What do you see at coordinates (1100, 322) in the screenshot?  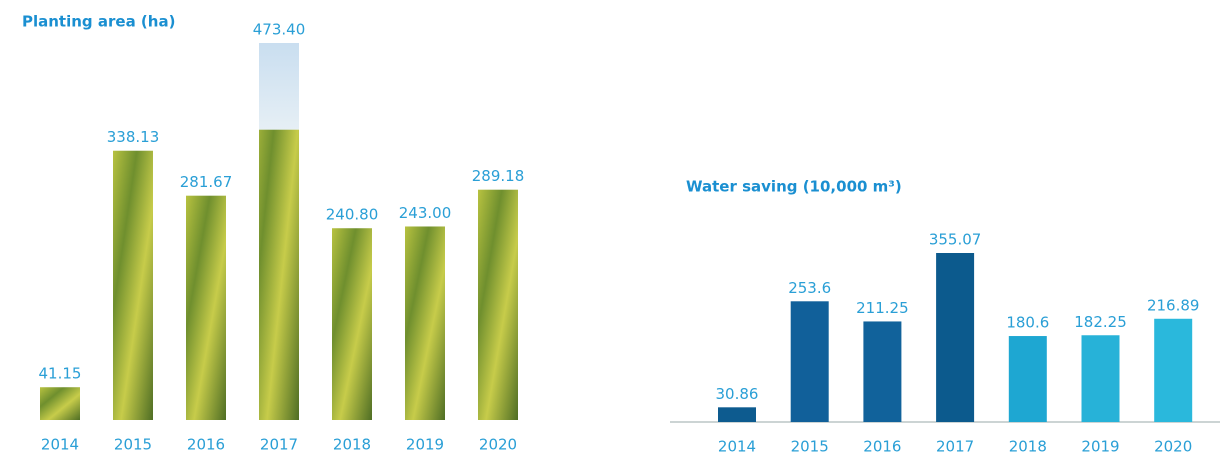 I see `value-label: 182.25` at bounding box center [1100, 322].